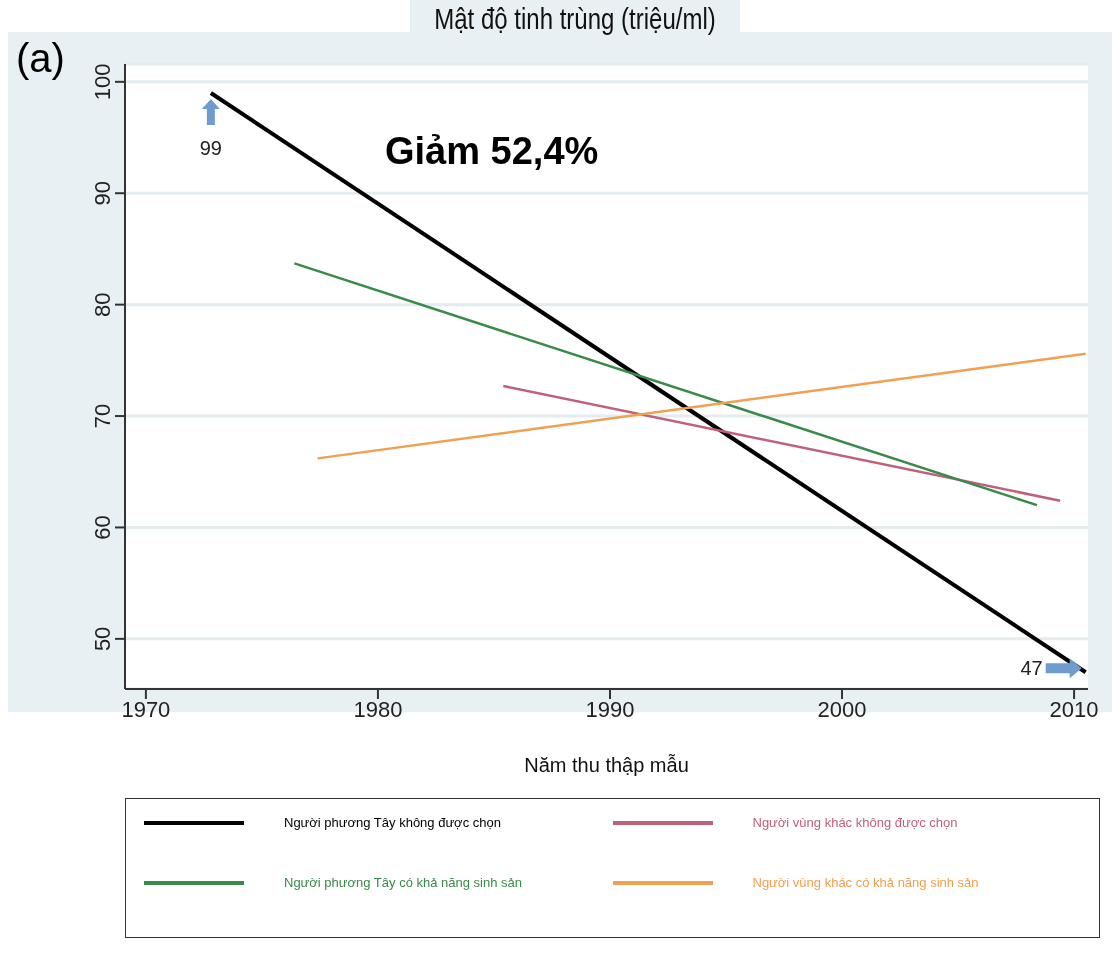  Describe the element at coordinates (393, 822) in the screenshot. I see `text: Người phương Tây không được chọn` at that location.